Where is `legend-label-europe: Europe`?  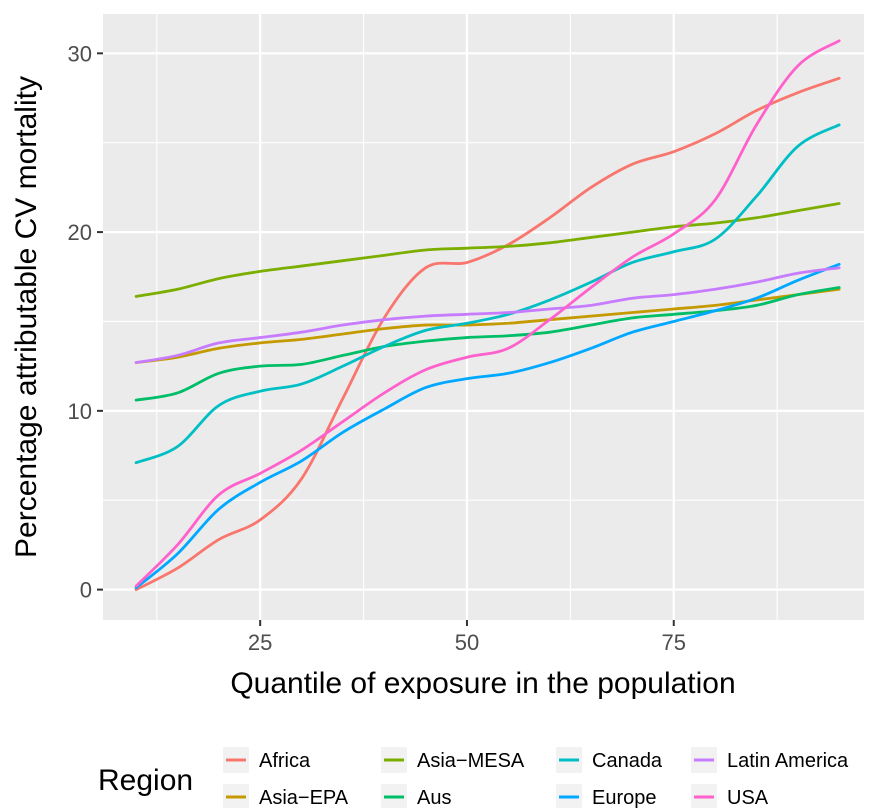
legend-label-europe: Europe is located at coordinates (624, 797).